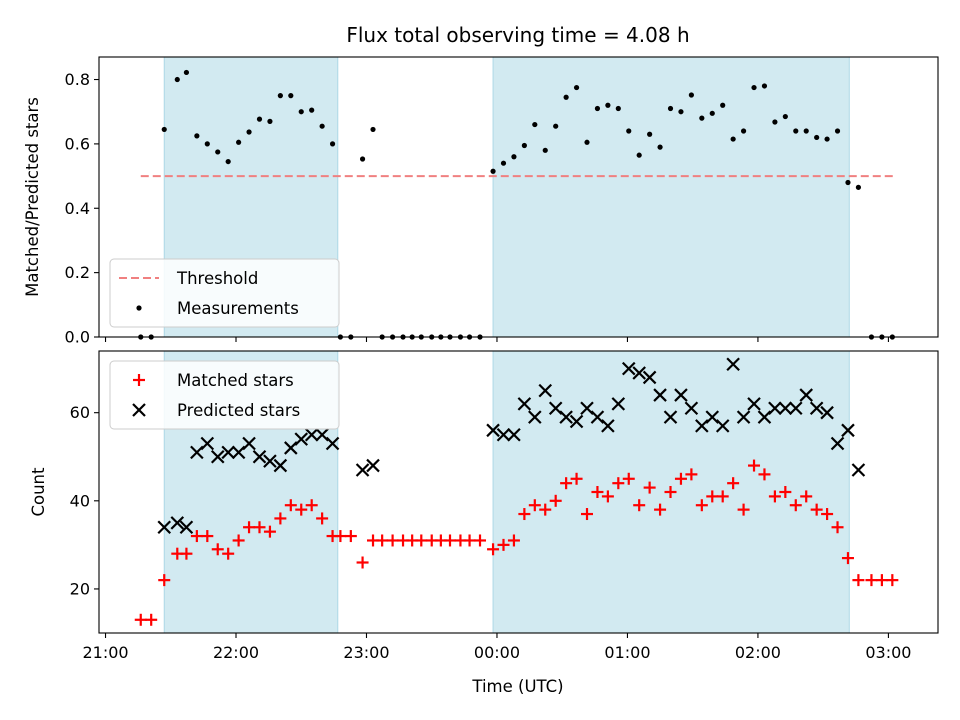 The width and height of the screenshot is (960, 720). What do you see at coordinates (77, 272) in the screenshot?
I see `y-tick-label: 0.2` at bounding box center [77, 272].